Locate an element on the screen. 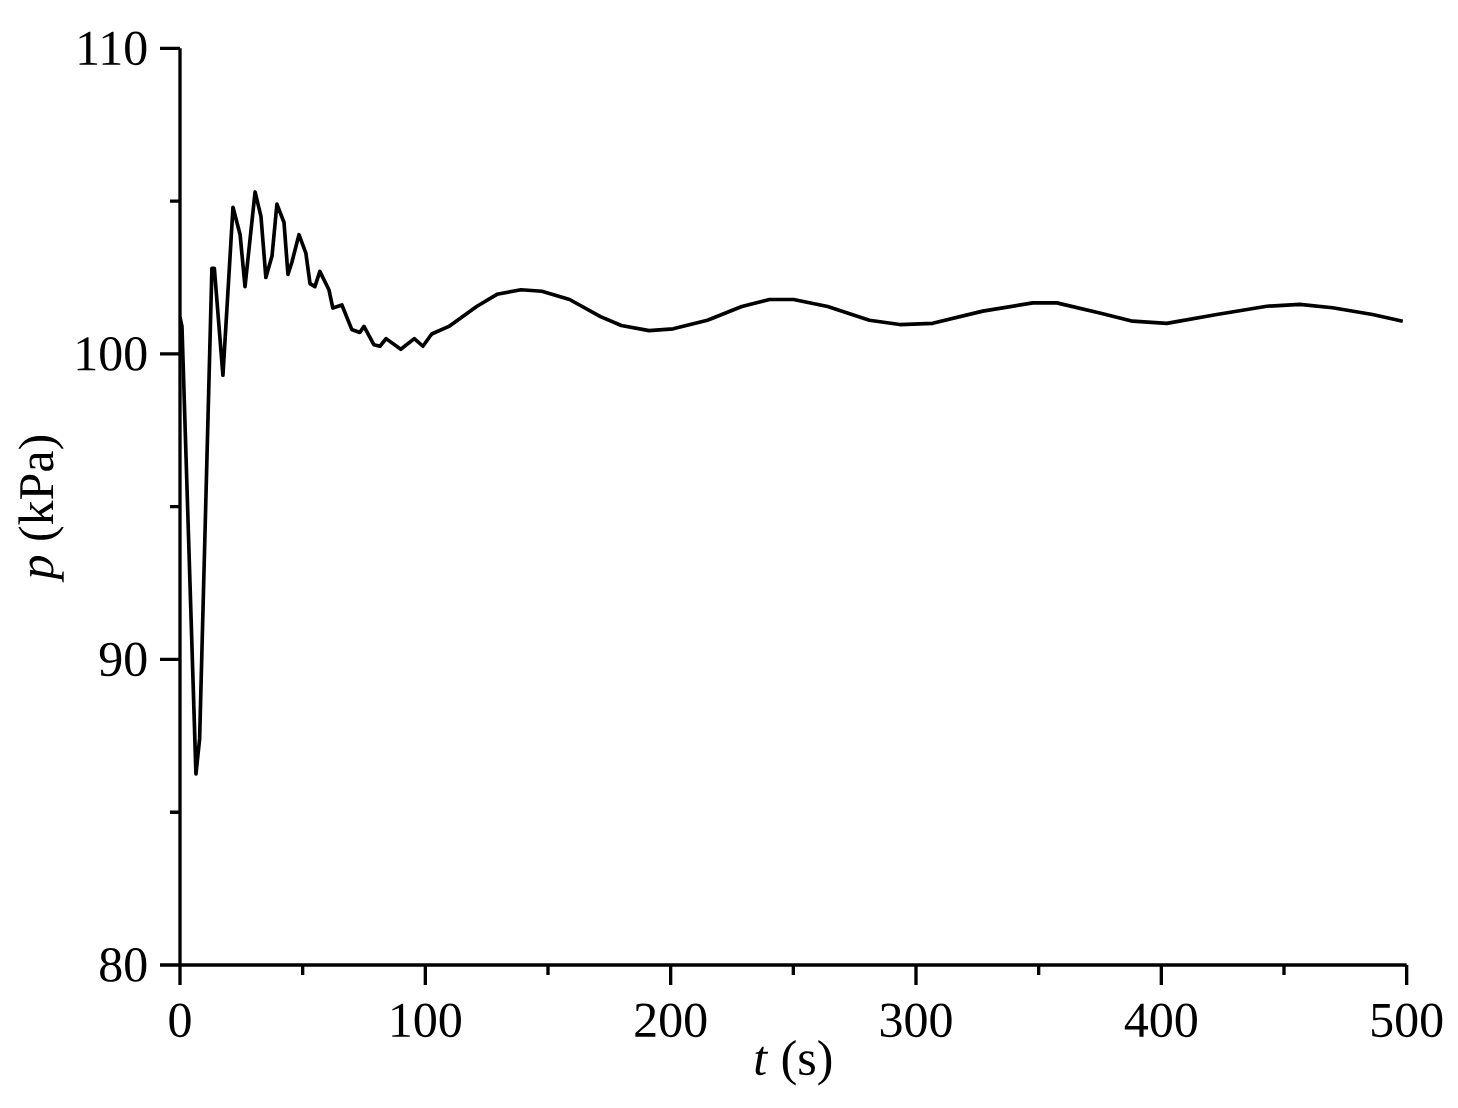  y-tick-label: 80 is located at coordinates (123, 965).